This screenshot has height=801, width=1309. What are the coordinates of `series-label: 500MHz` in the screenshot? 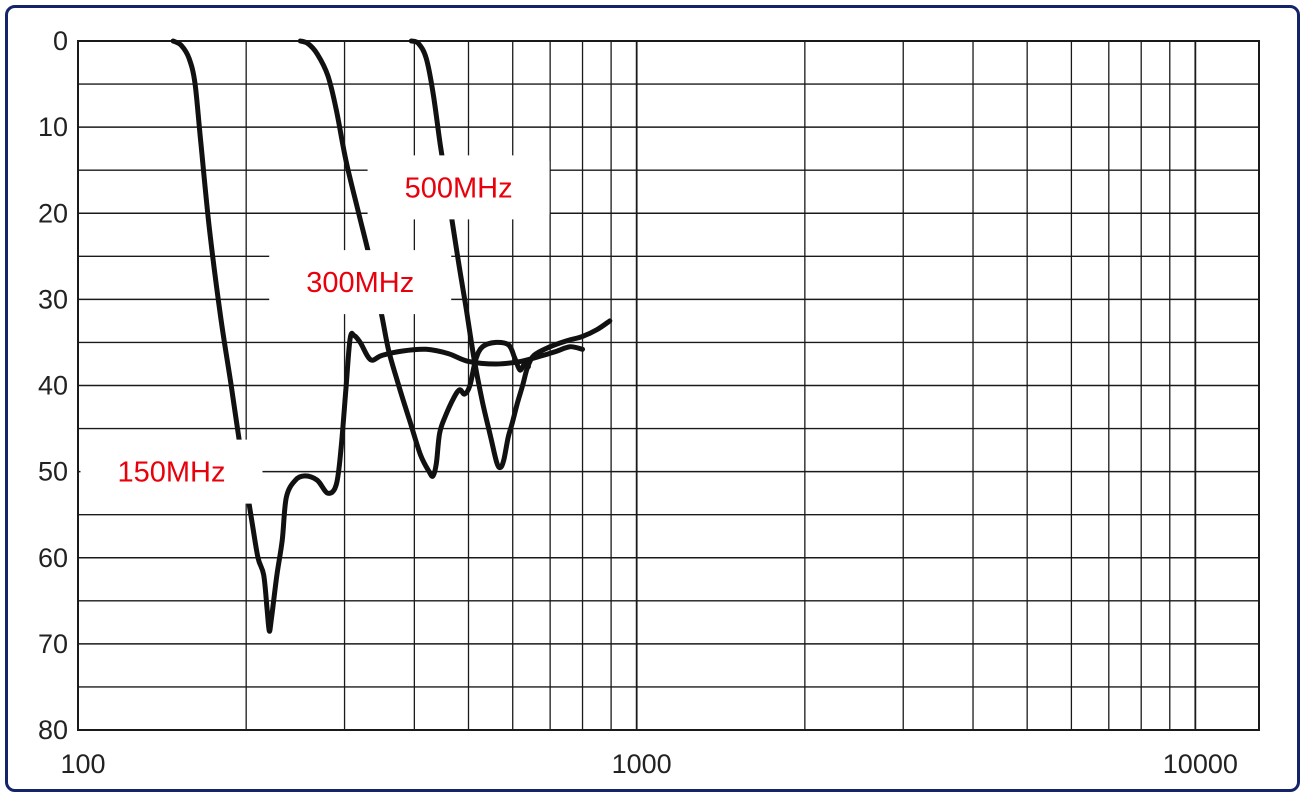 It's located at (459, 188).